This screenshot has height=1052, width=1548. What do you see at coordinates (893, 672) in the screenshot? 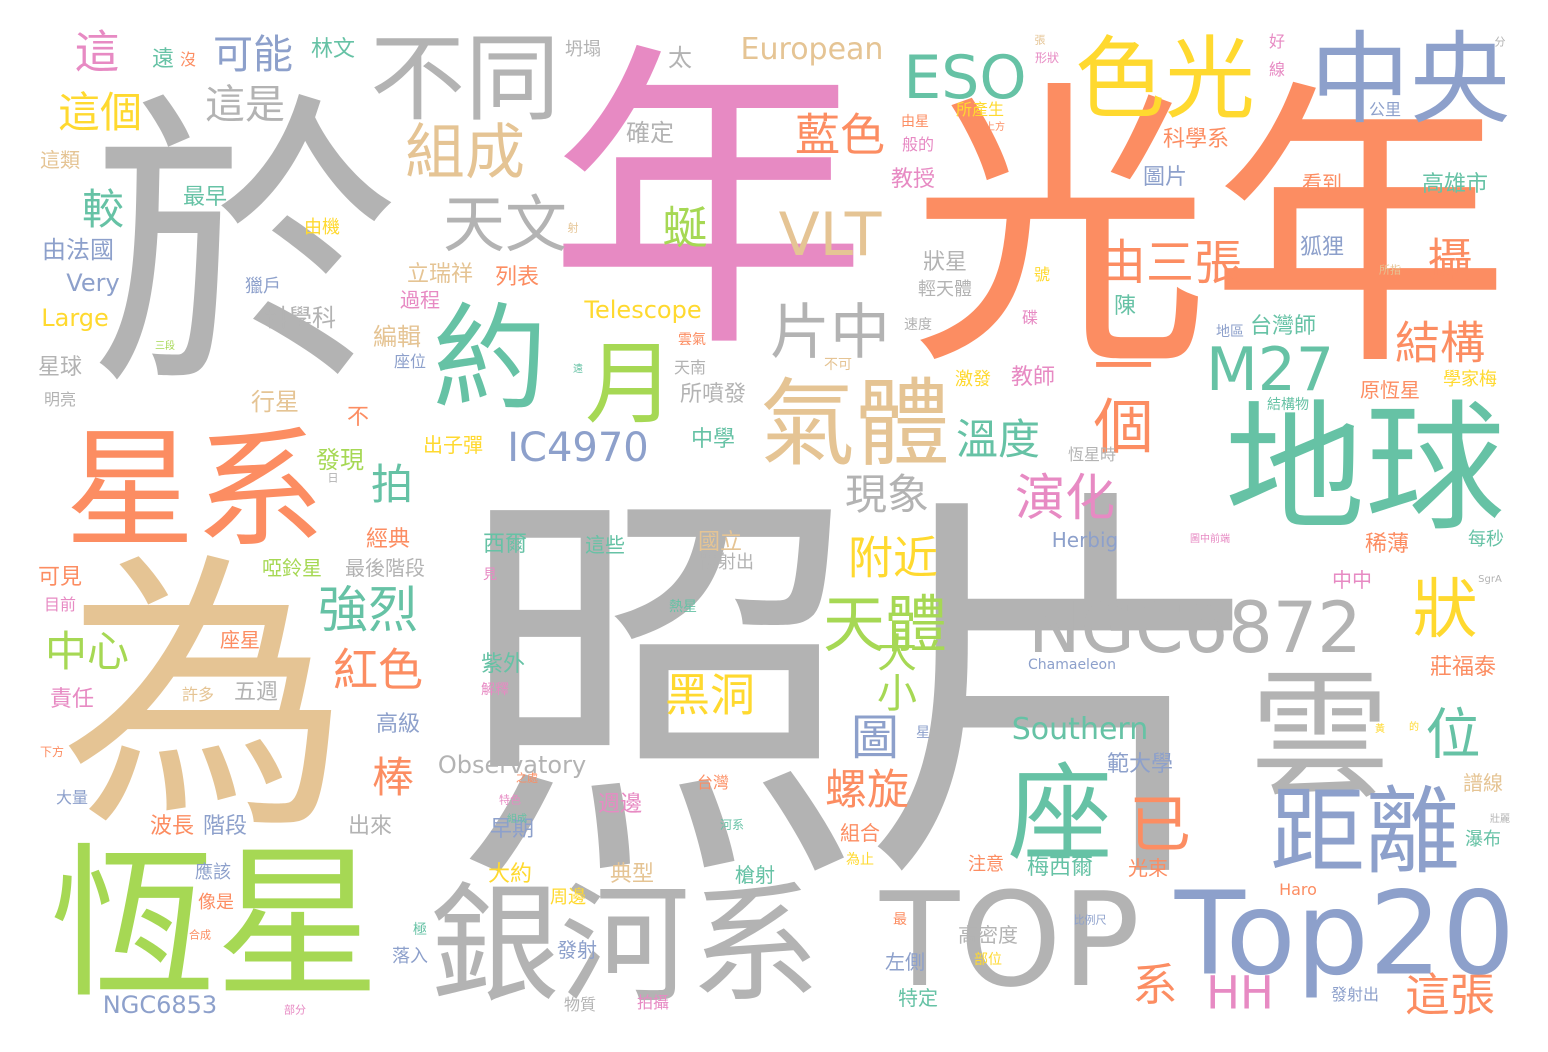
I see `word-daxiao: 大小` at bounding box center [893, 672].